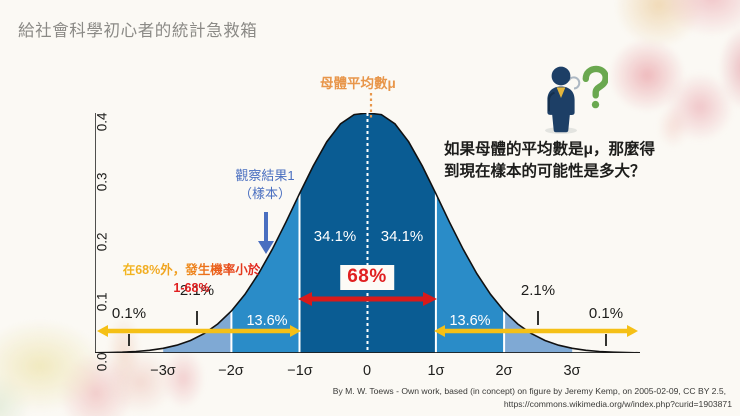 Image resolution: width=740 pixels, height=416 pixels. Describe the element at coordinates (576, 99) in the screenshot. I see `person-thinking-icon` at that location.